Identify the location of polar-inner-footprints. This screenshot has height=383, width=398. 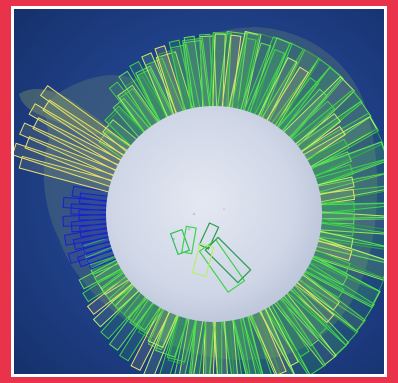
(210, 258).